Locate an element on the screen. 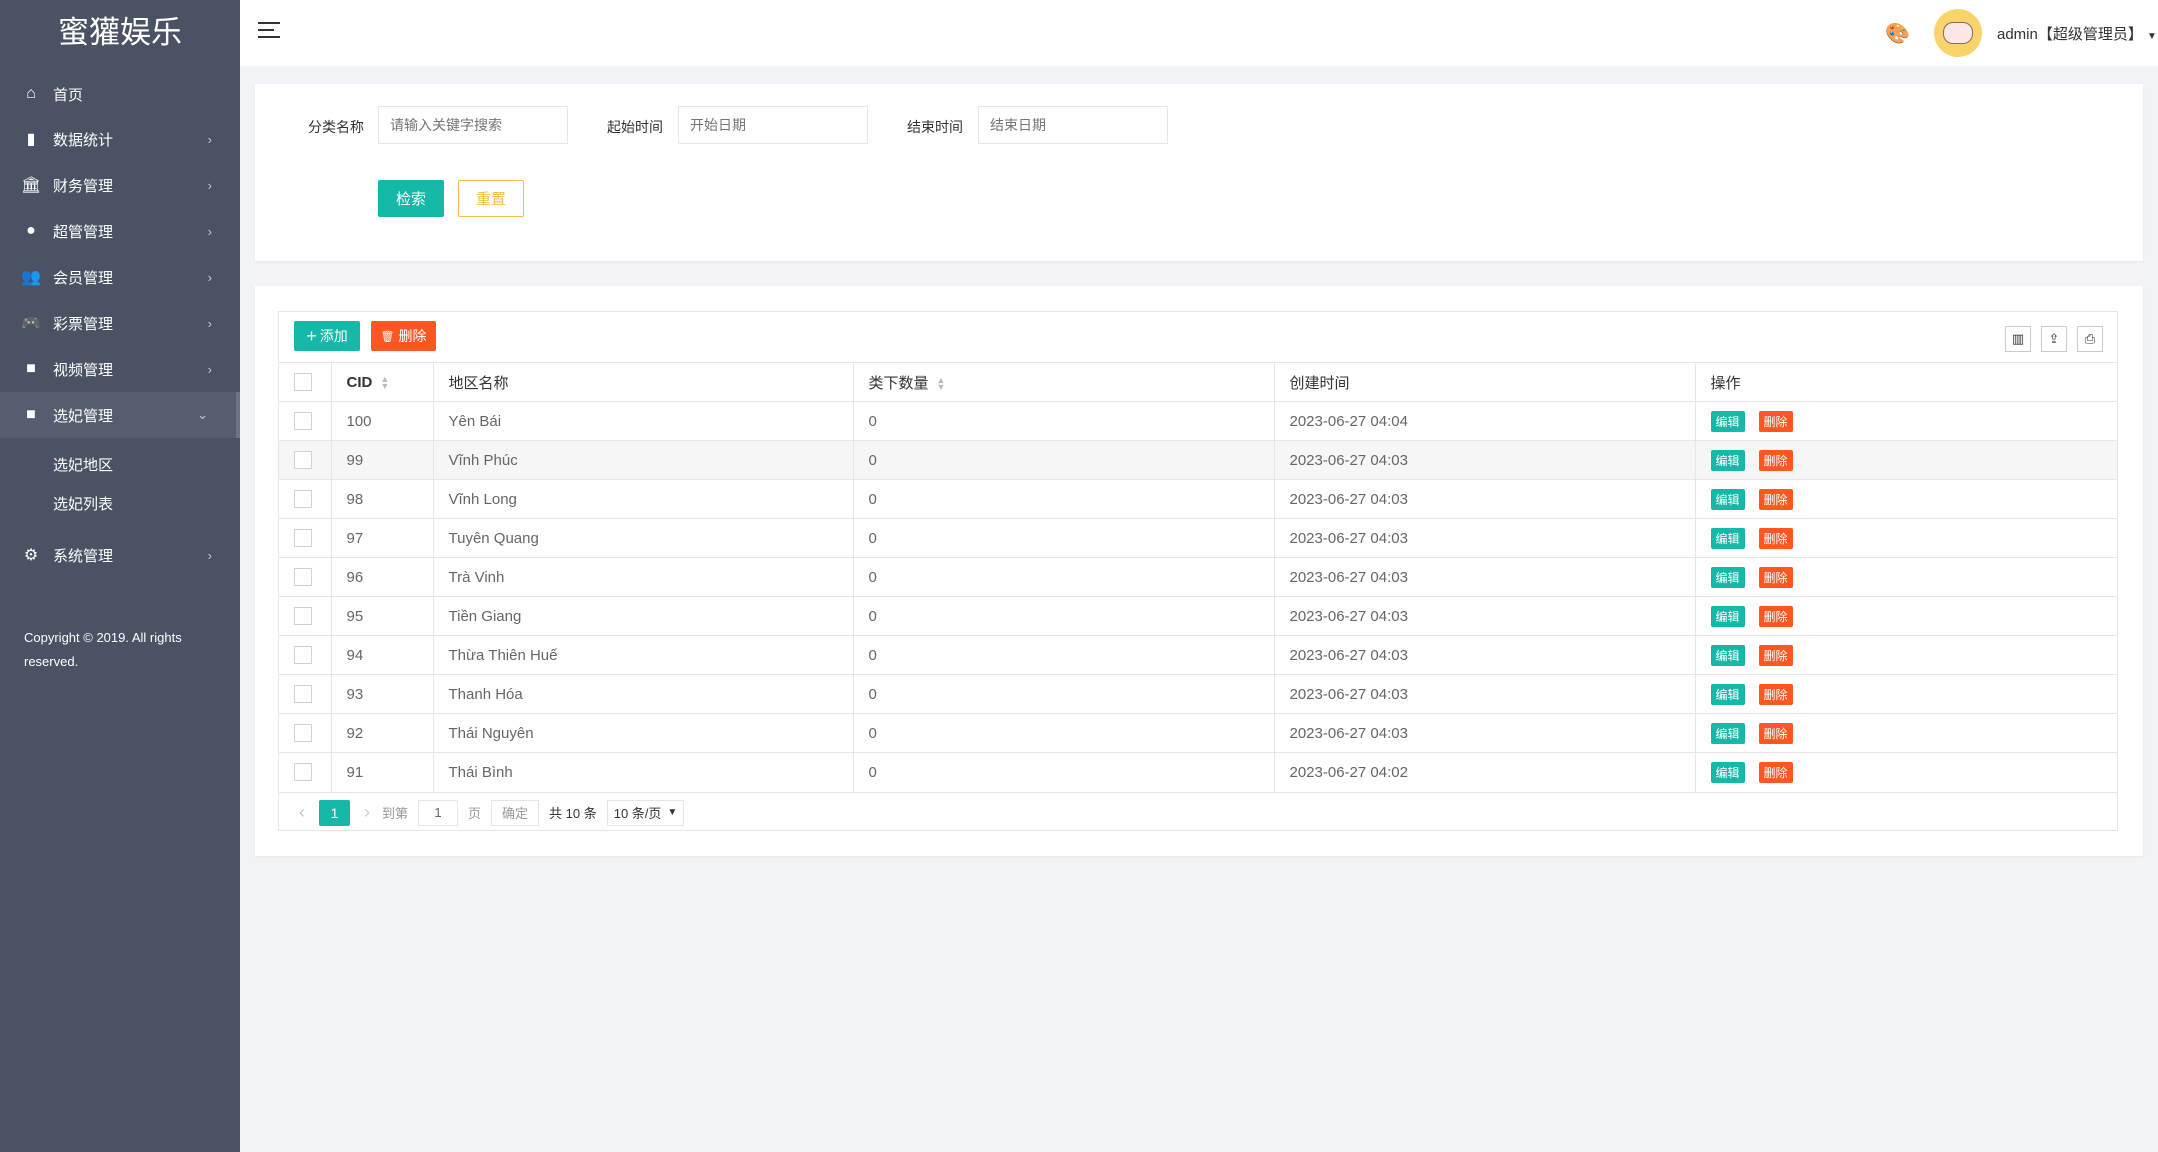 The width and height of the screenshot is (2158, 1152). next-page-icon: › is located at coordinates (367, 812).